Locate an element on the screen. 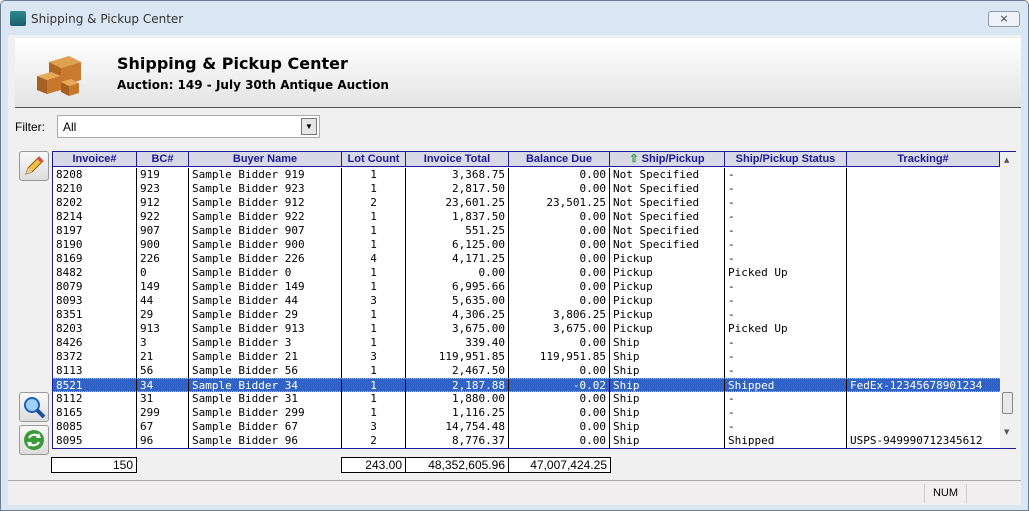 The height and width of the screenshot is (511, 1029). column-header-ship-pickup: ⇧ Ship/Pickup is located at coordinates (667, 159).